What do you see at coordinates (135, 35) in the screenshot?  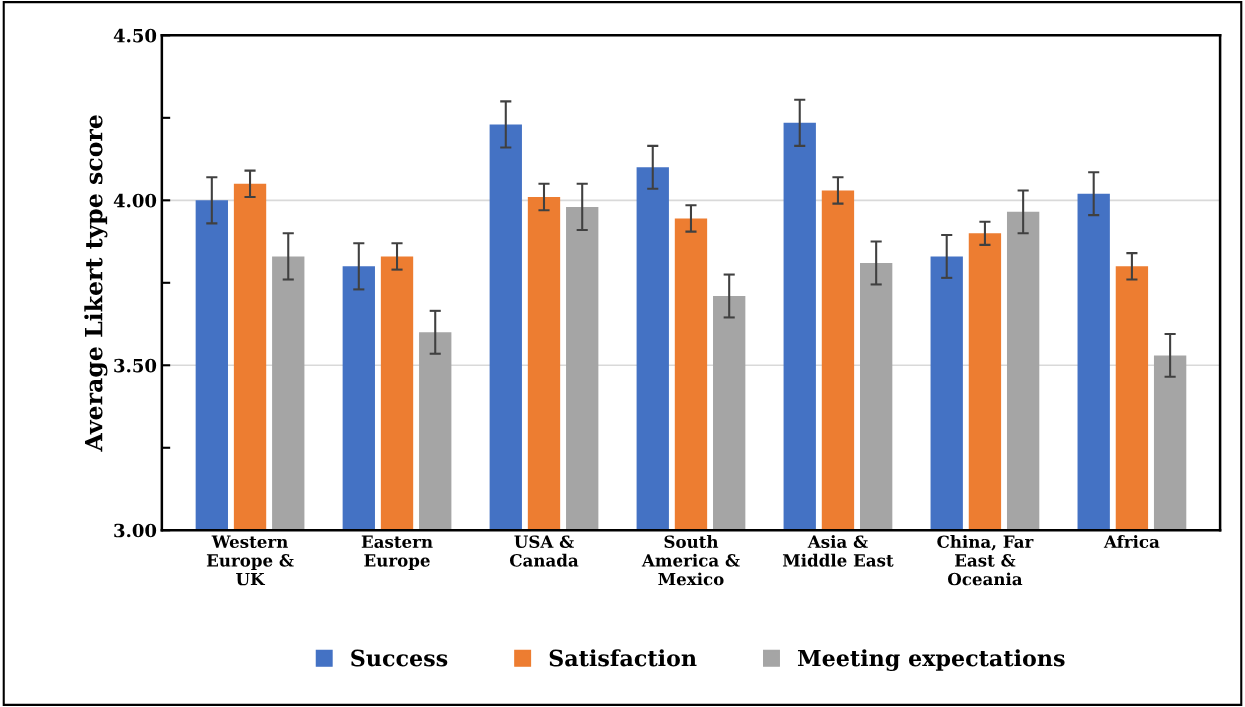 I see `y-tick-label: 4.50` at bounding box center [135, 35].